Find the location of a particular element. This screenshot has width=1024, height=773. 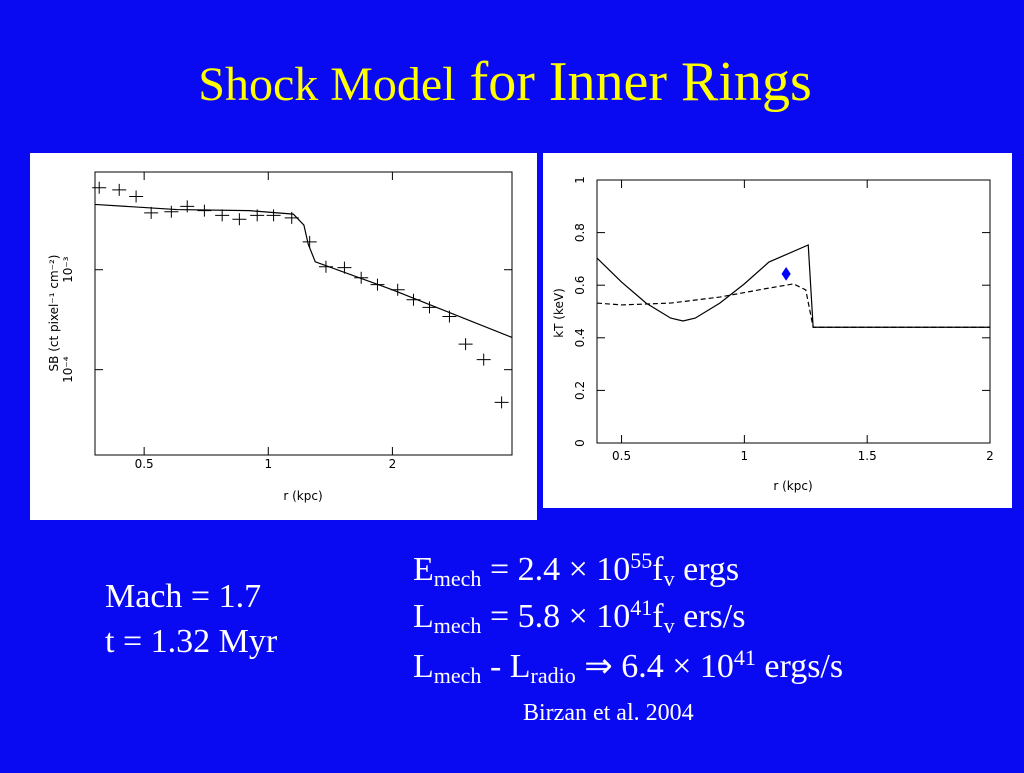

y-tick-label: 0 is located at coordinates (580, 443).